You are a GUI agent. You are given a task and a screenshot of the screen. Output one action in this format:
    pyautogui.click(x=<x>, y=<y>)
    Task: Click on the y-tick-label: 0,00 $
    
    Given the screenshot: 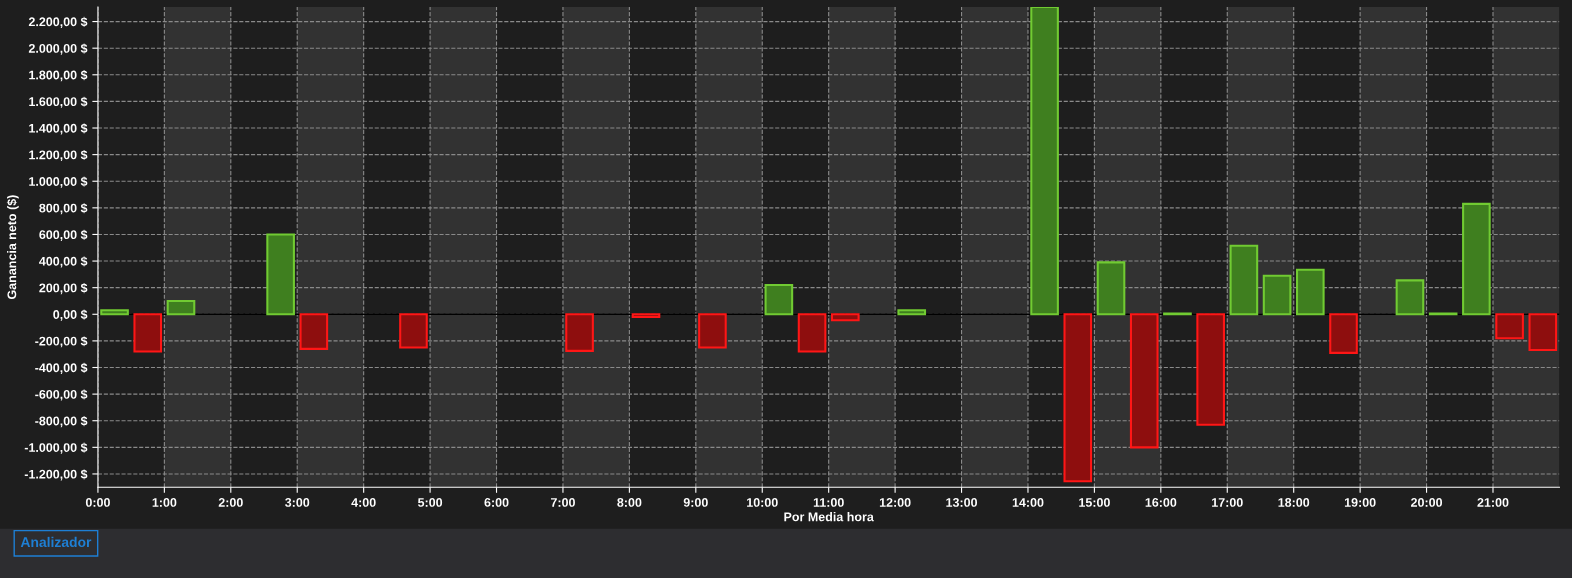 What is the action you would take?
    pyautogui.click(x=70, y=315)
    